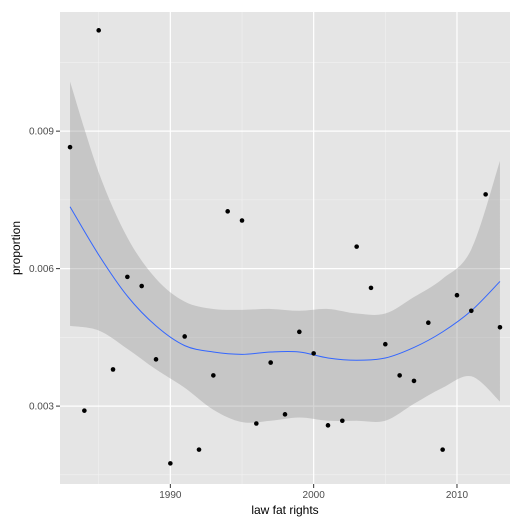 The width and height of the screenshot is (525, 525). Describe the element at coordinates (41, 407) in the screenshot. I see `y-tick-label: 0.003` at that location.